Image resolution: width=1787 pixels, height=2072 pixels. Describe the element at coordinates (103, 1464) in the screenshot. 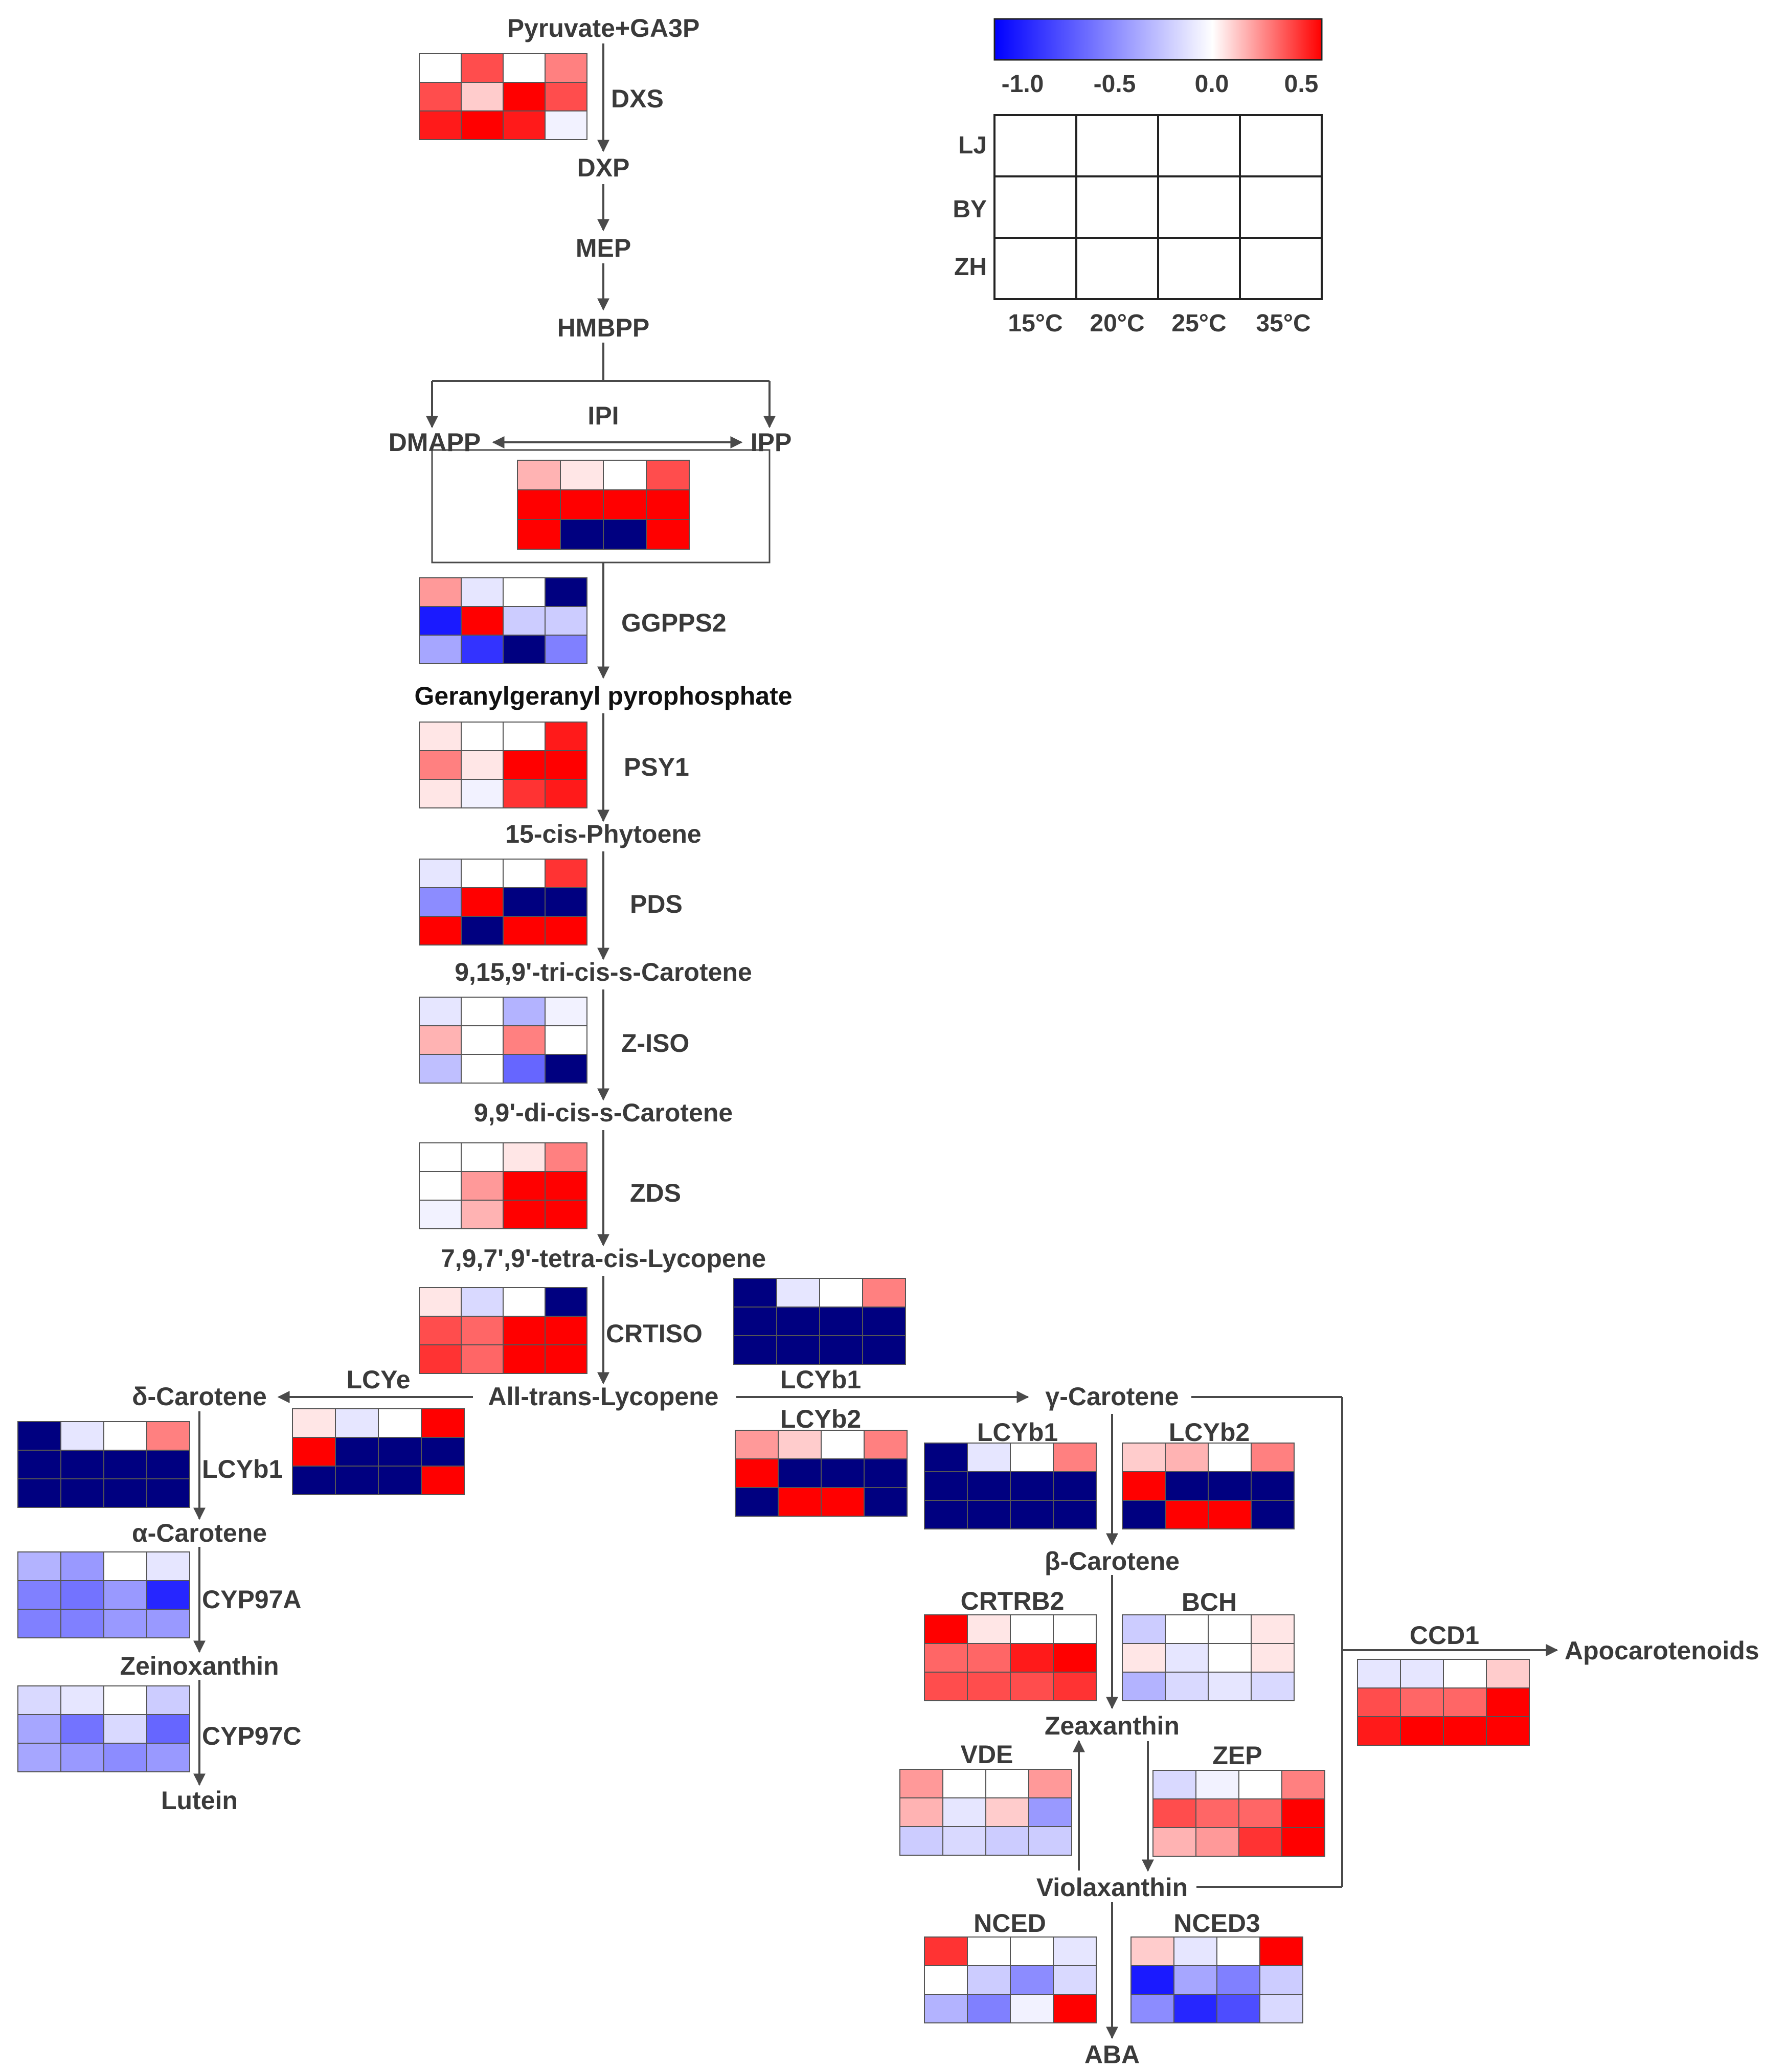

I see `heatmap-lcyb1-delta` at that location.